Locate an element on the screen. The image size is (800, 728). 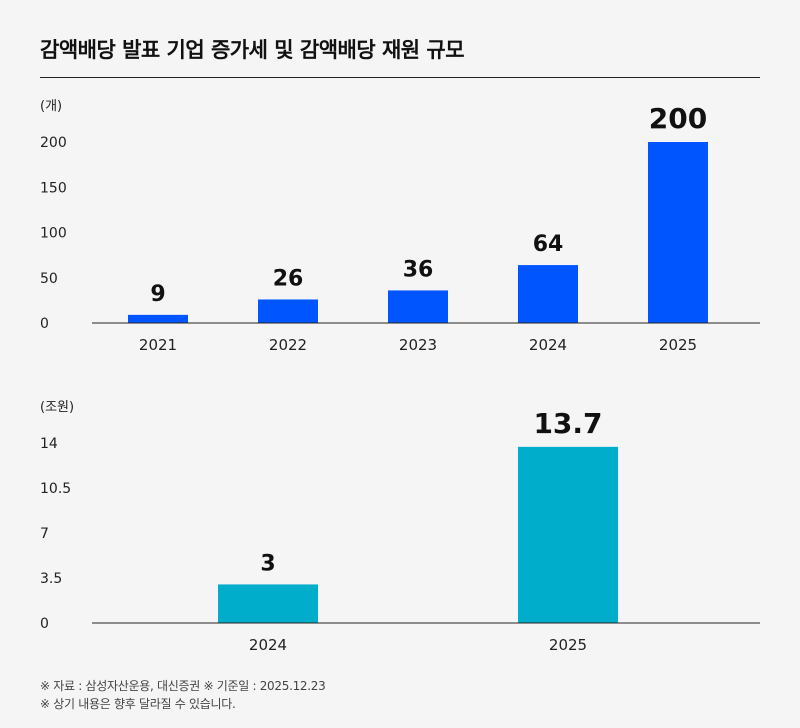
bar-2022 is located at coordinates (288, 311).